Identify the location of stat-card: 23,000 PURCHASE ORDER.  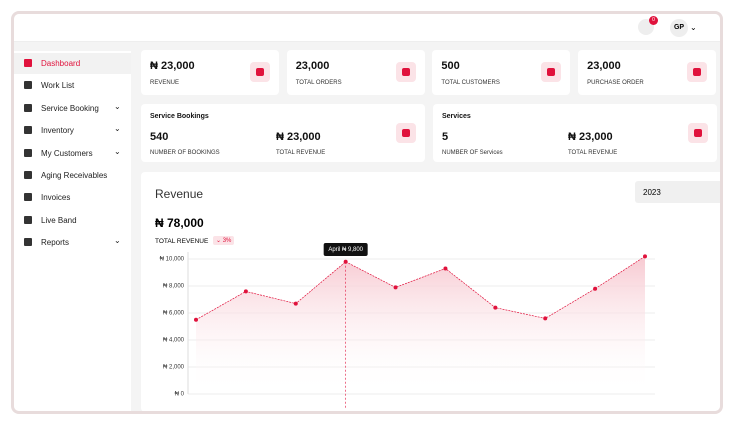
(647, 72).